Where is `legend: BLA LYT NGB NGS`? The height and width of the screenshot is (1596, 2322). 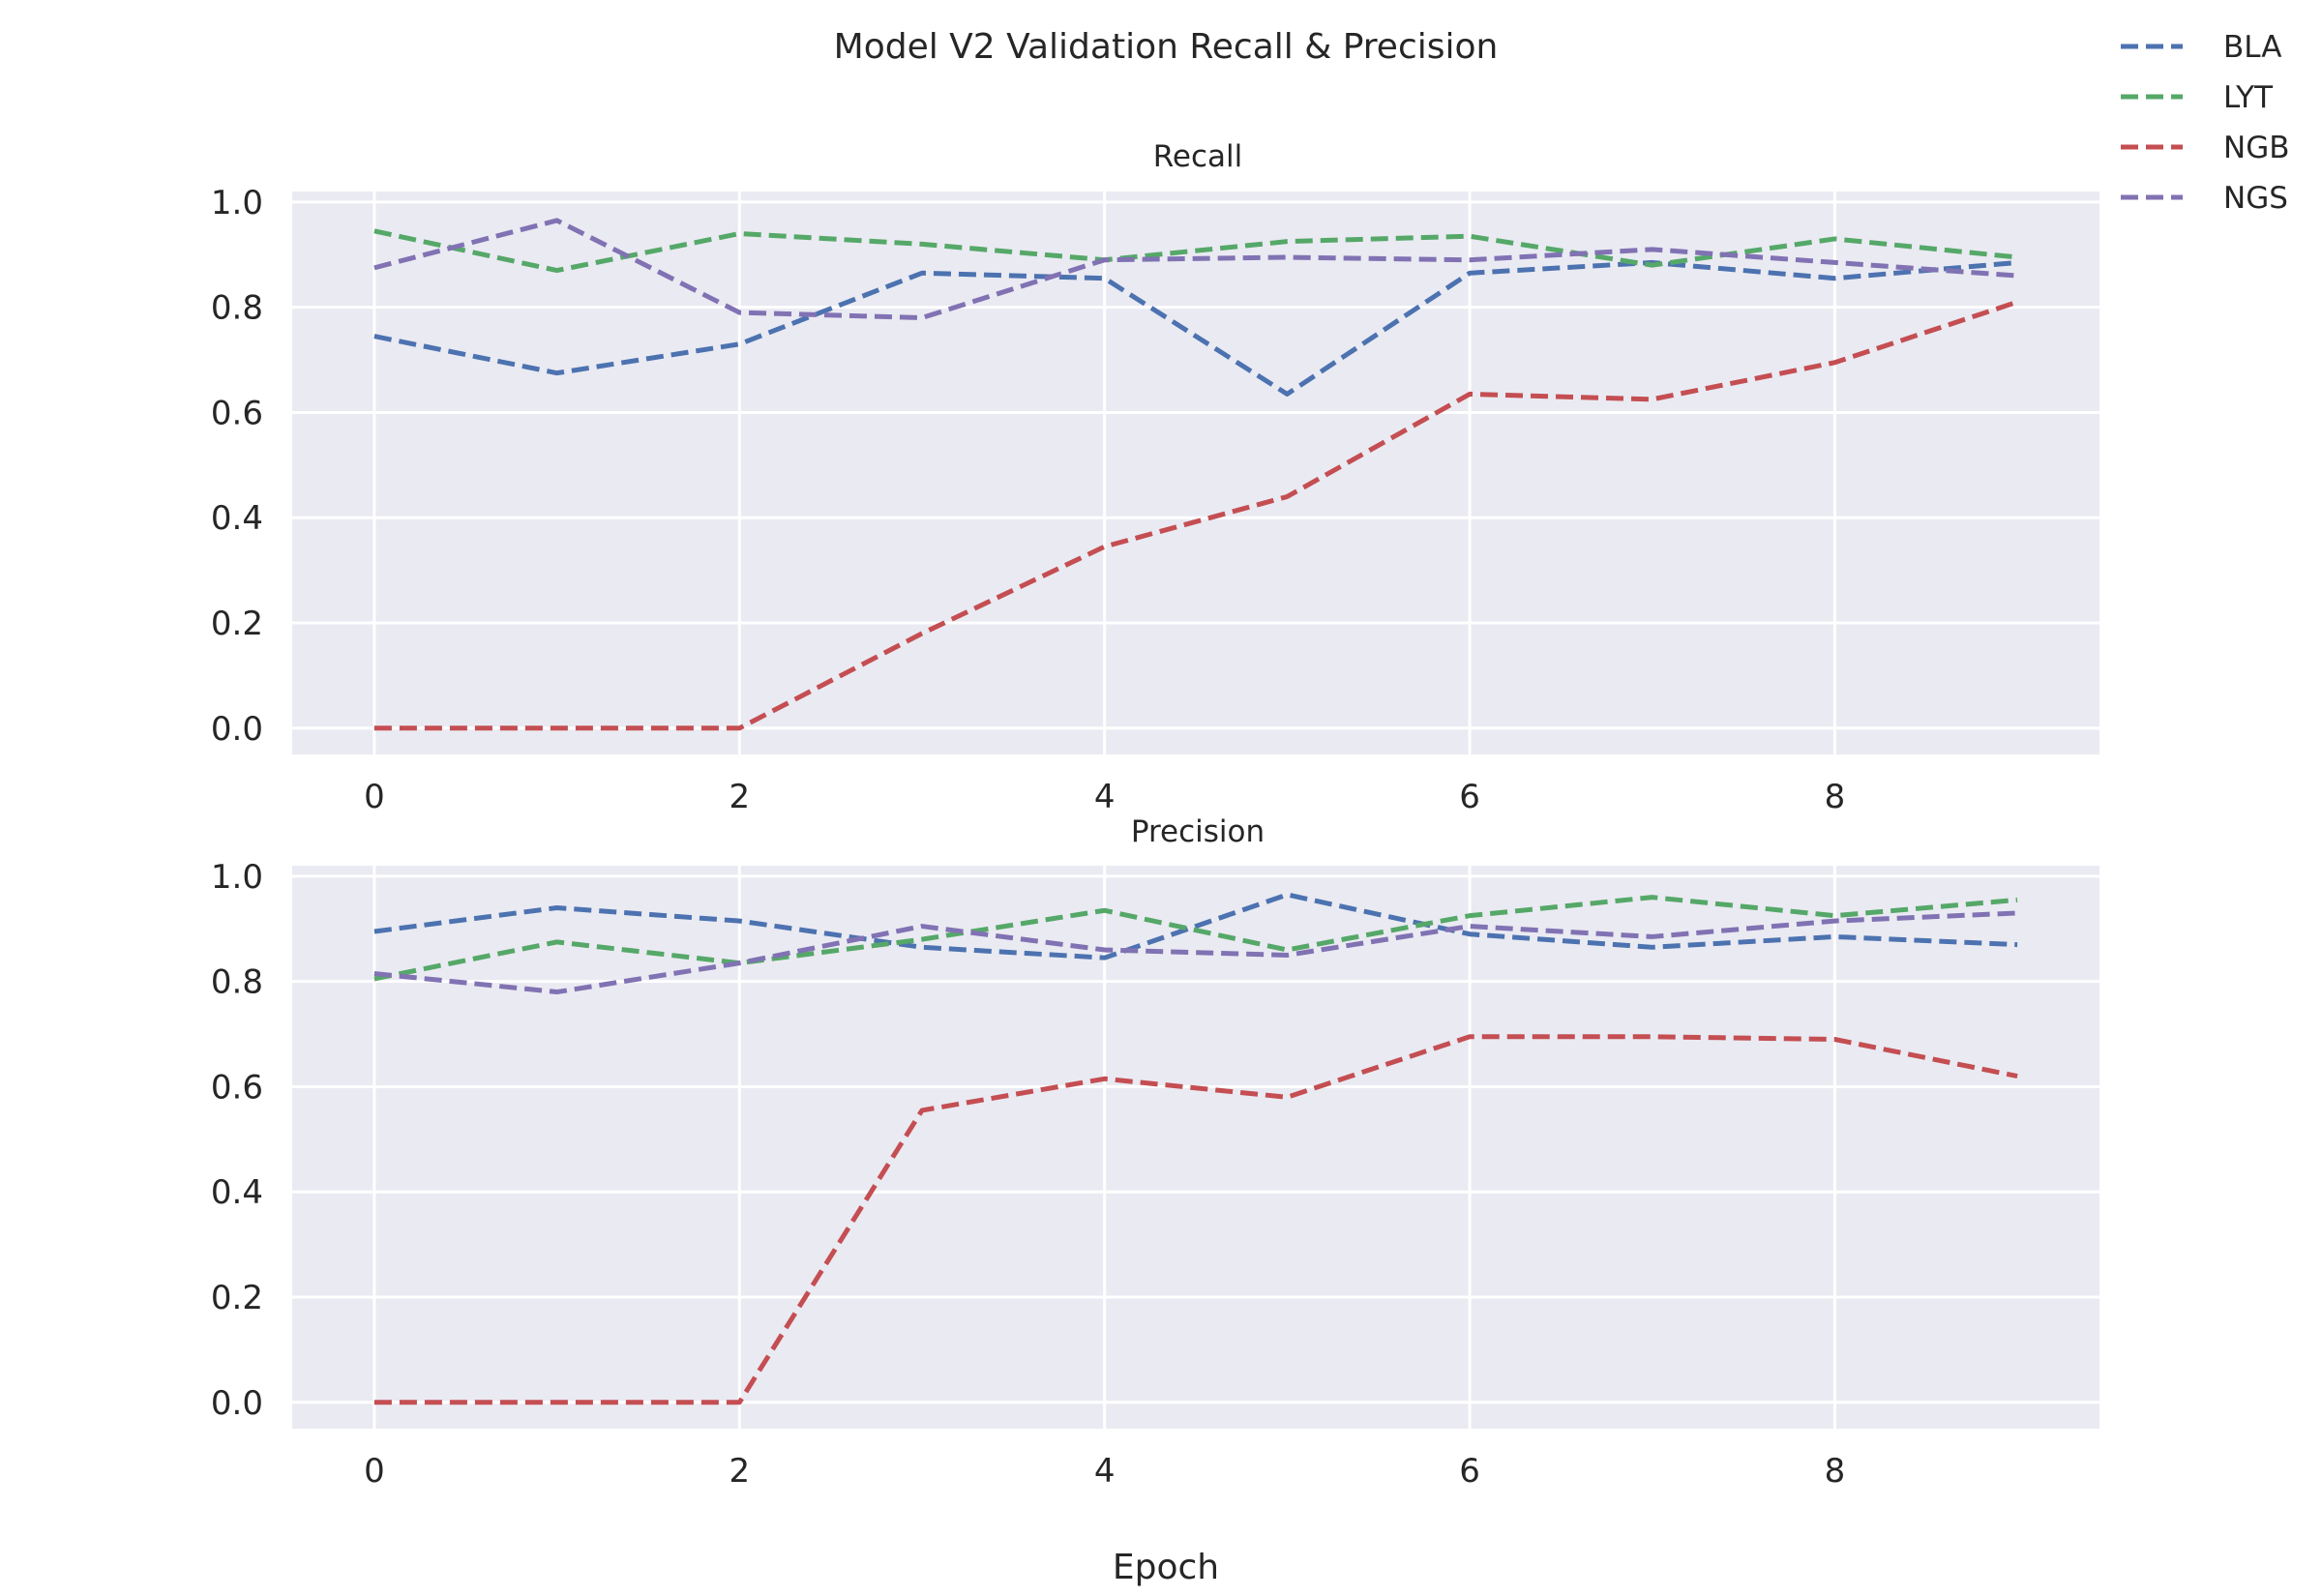 legend: BLA LYT NGB NGS is located at coordinates (2205, 123).